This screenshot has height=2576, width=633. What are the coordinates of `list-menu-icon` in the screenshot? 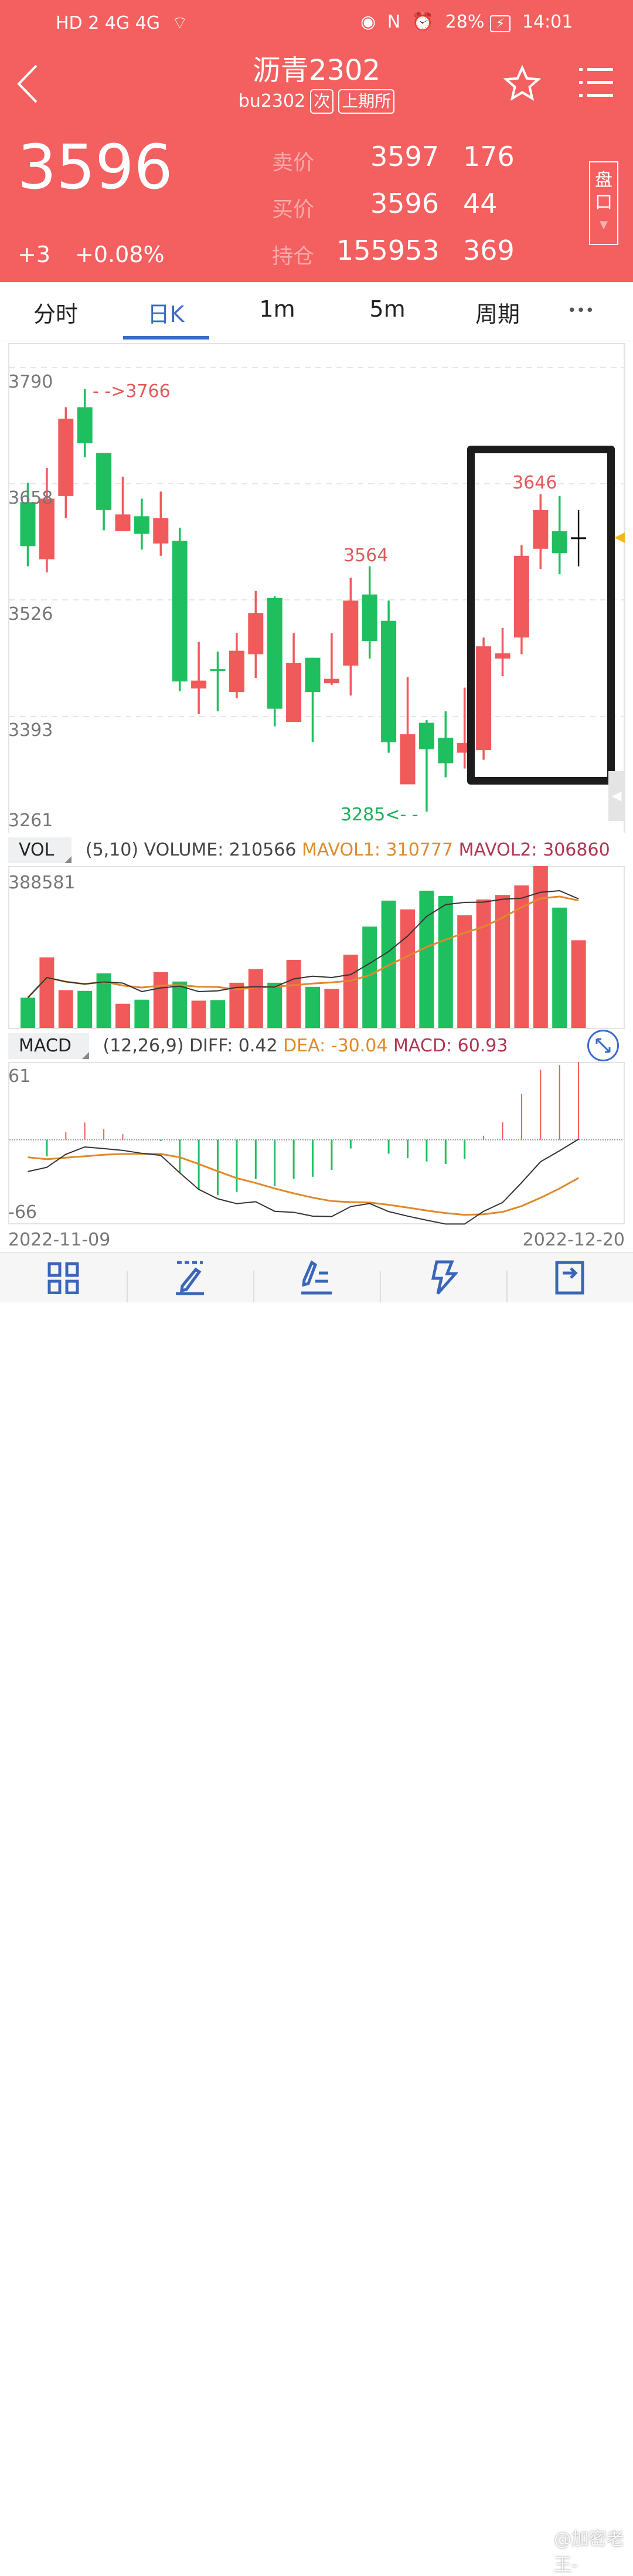 It's located at (596, 82).